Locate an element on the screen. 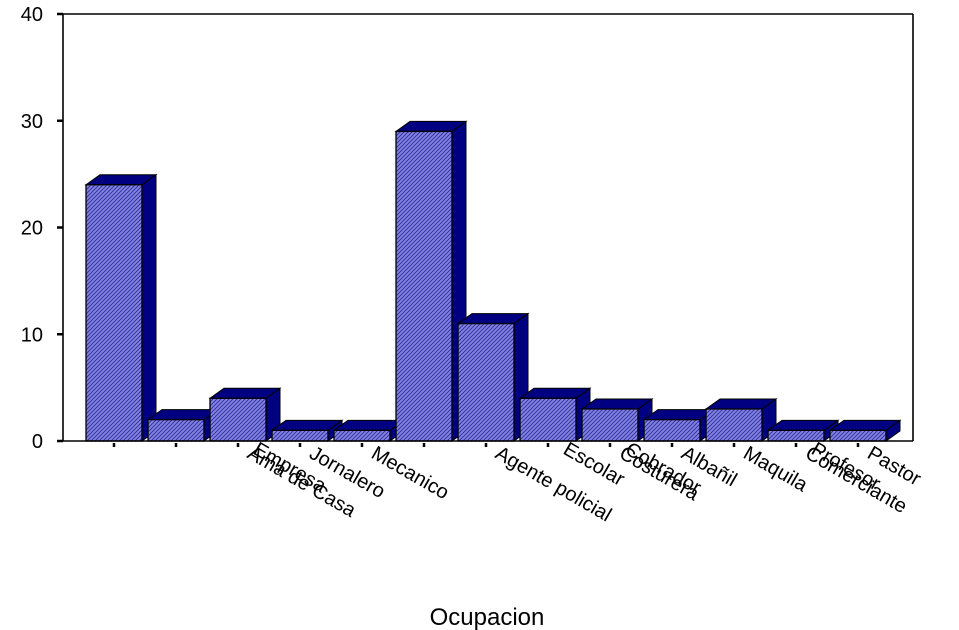 Image resolution: width=959 pixels, height=630 pixels. bar-side is located at coordinates (149, 307).